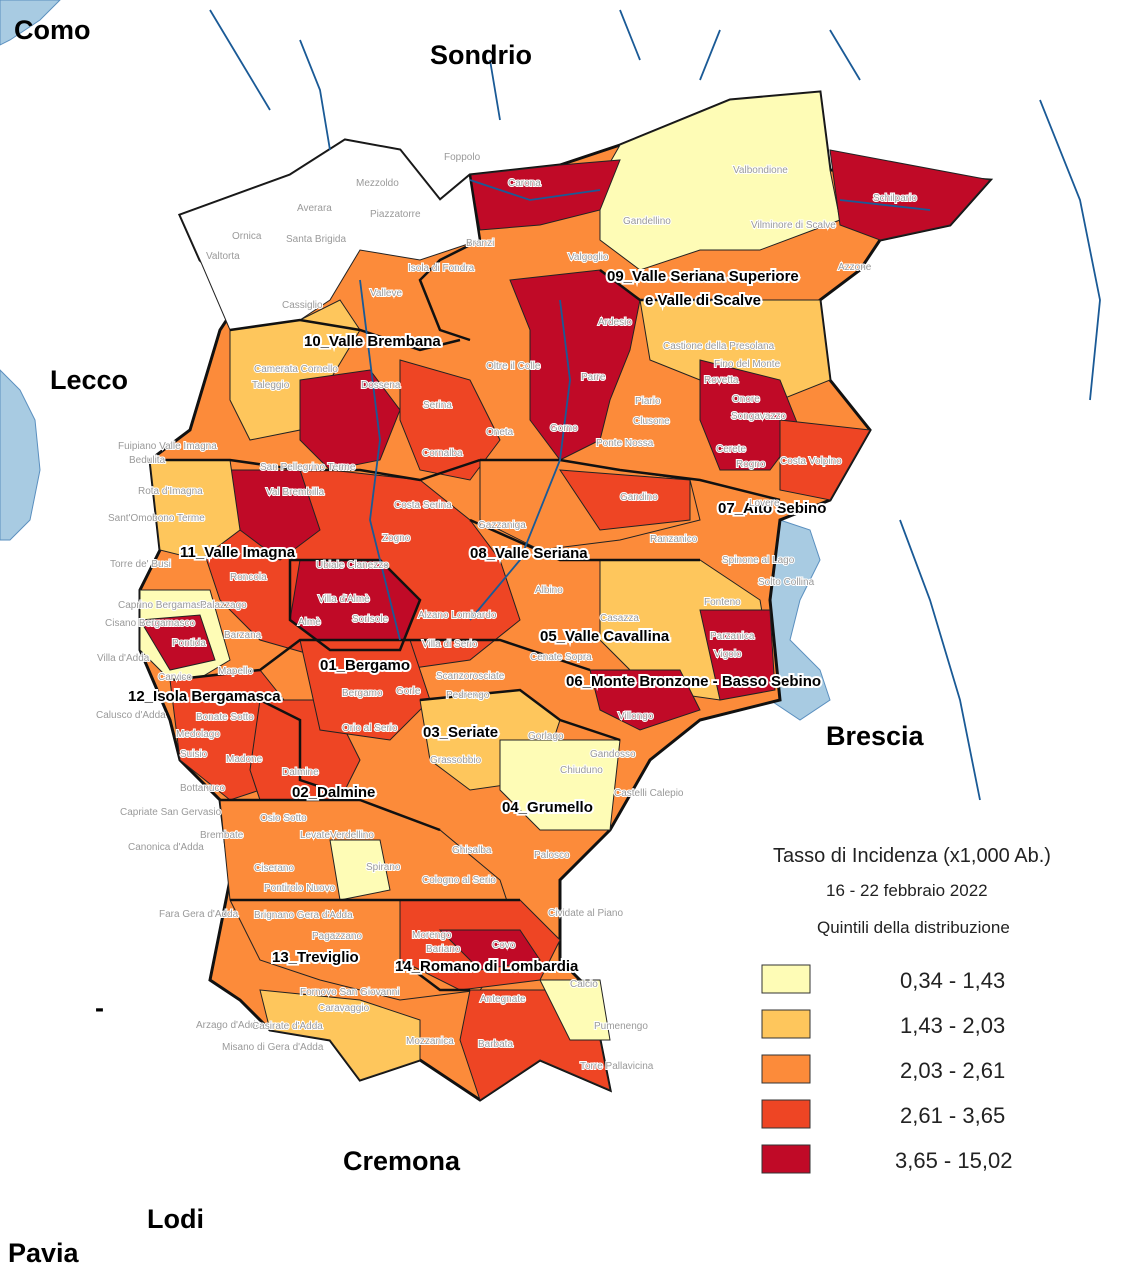  Describe the element at coordinates (370, 728) in the screenshot. I see `muni-label: Orio al Serio` at that location.